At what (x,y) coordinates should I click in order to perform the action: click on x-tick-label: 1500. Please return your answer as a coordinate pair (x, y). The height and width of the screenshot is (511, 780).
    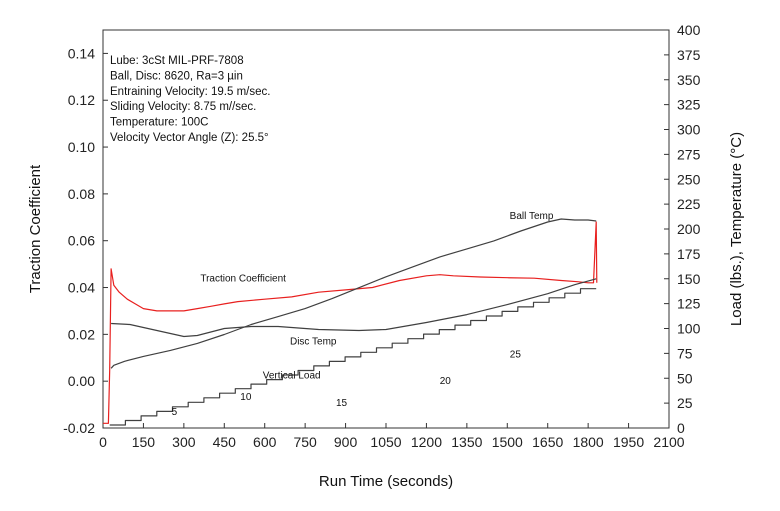
    Looking at the image, I should click on (507, 442).